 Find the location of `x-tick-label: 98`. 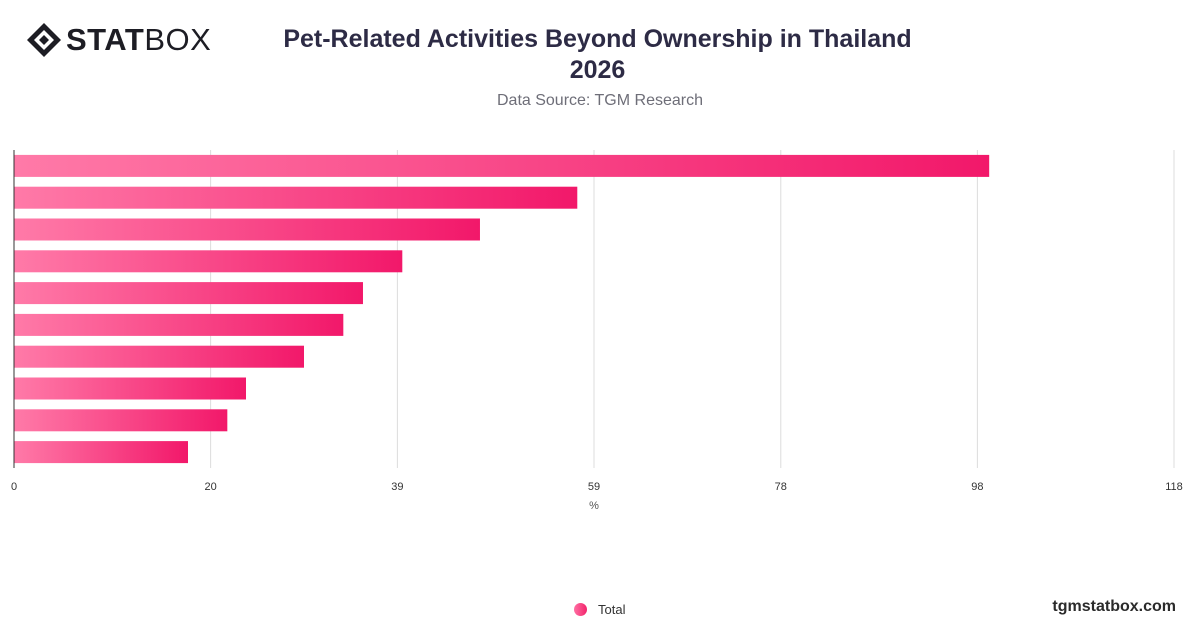

x-tick-label: 98 is located at coordinates (977, 487).